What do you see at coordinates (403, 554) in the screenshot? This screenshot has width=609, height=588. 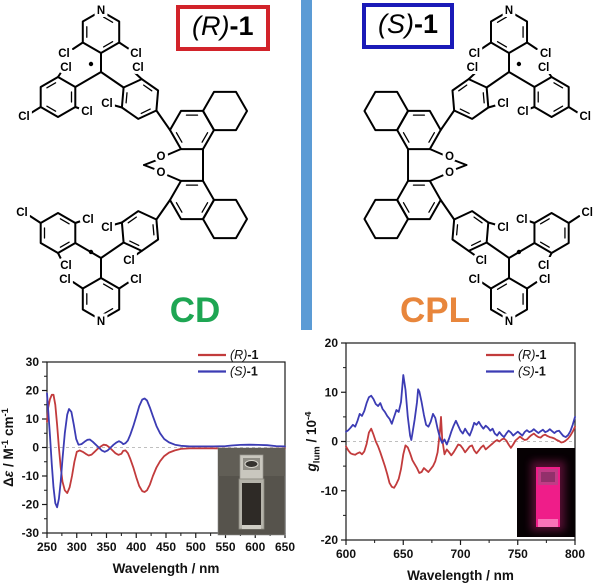 I see `cpl-x-tick-label: 650` at bounding box center [403, 554].